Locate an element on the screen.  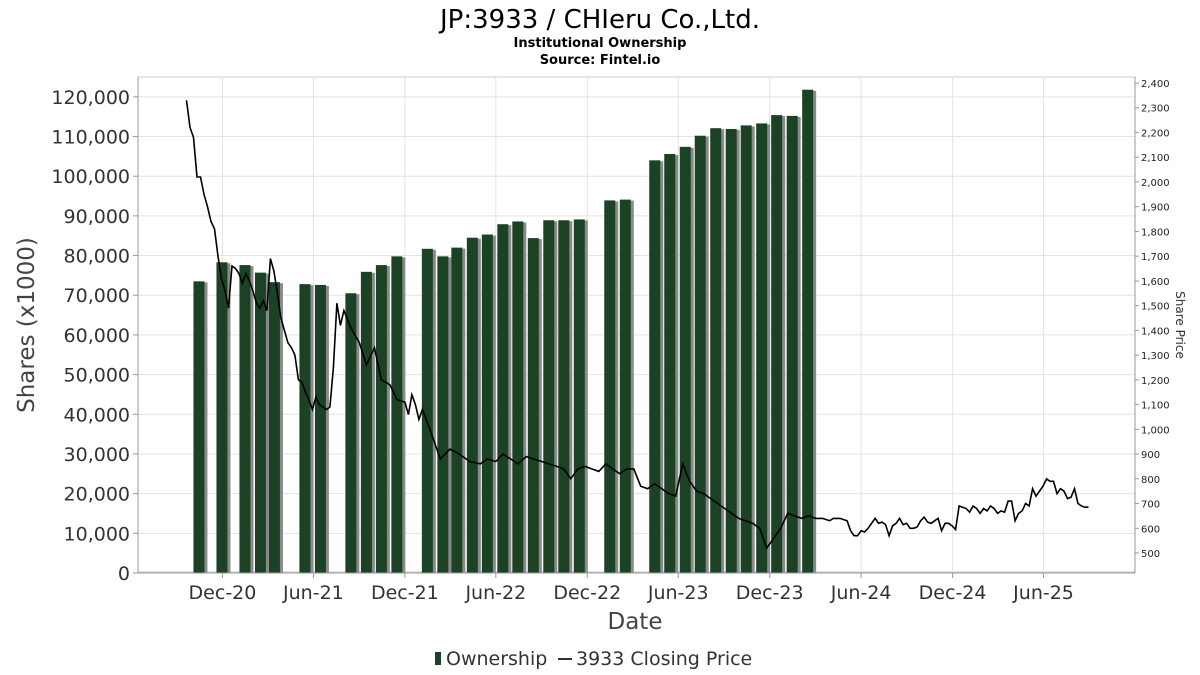
chart-subtitle: Institutional Ownership is located at coordinates (600, 43).